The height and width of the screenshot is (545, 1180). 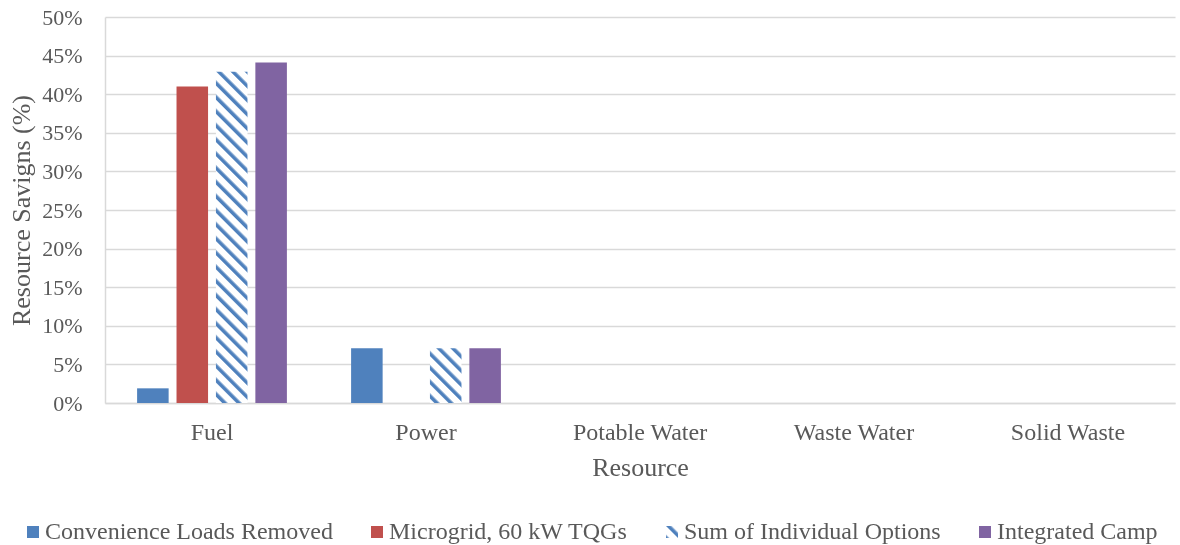 I want to click on legend-label: Sum of Individual Options, so click(x=812, y=531).